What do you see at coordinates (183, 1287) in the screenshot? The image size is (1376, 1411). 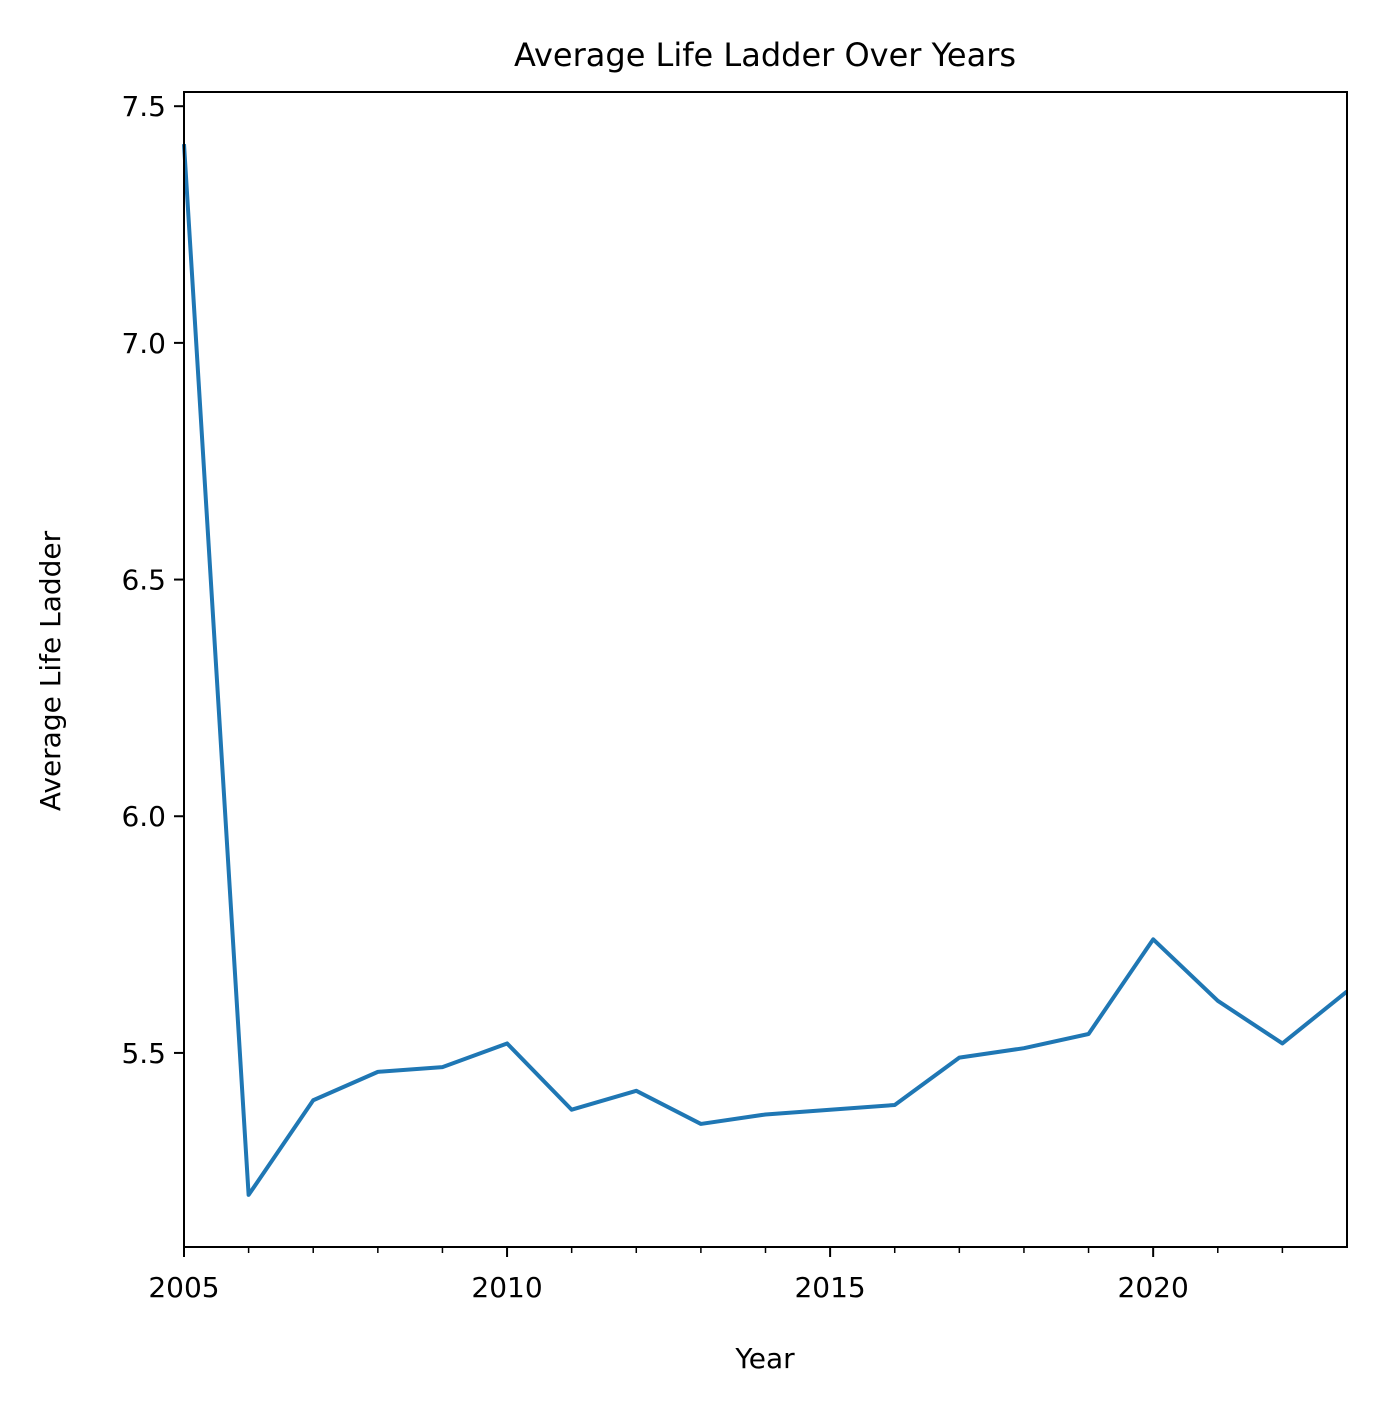 I see `x-tick-label: 2005` at bounding box center [183, 1287].